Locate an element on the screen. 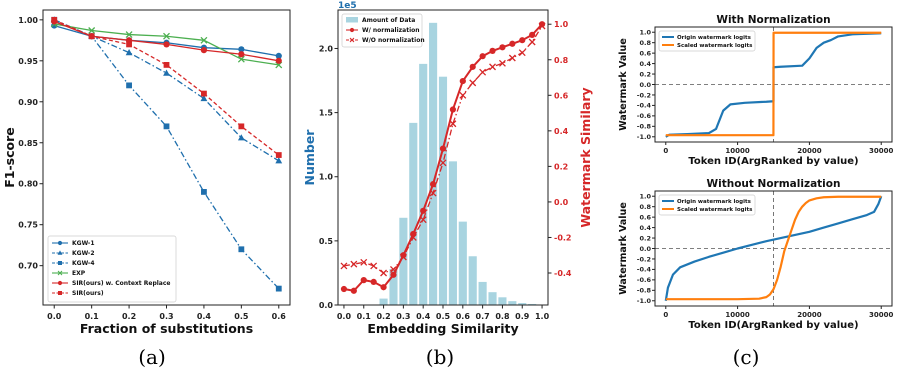 The image size is (902, 373). x-tick-label: 0 is located at coordinates (665, 151).